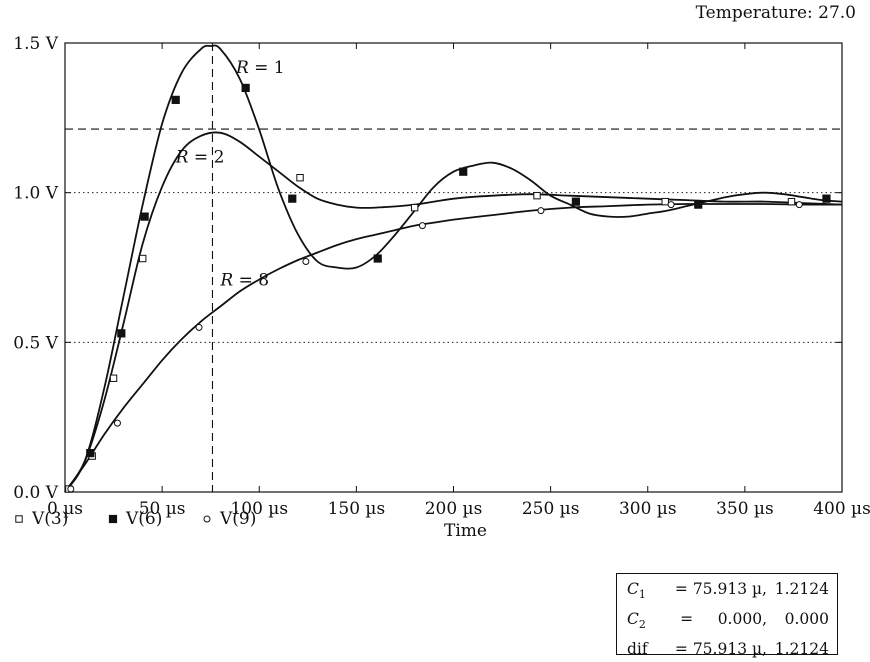  What do you see at coordinates (551, 509) in the screenshot?
I see `x-tick-label: 250 µs` at bounding box center [551, 509].